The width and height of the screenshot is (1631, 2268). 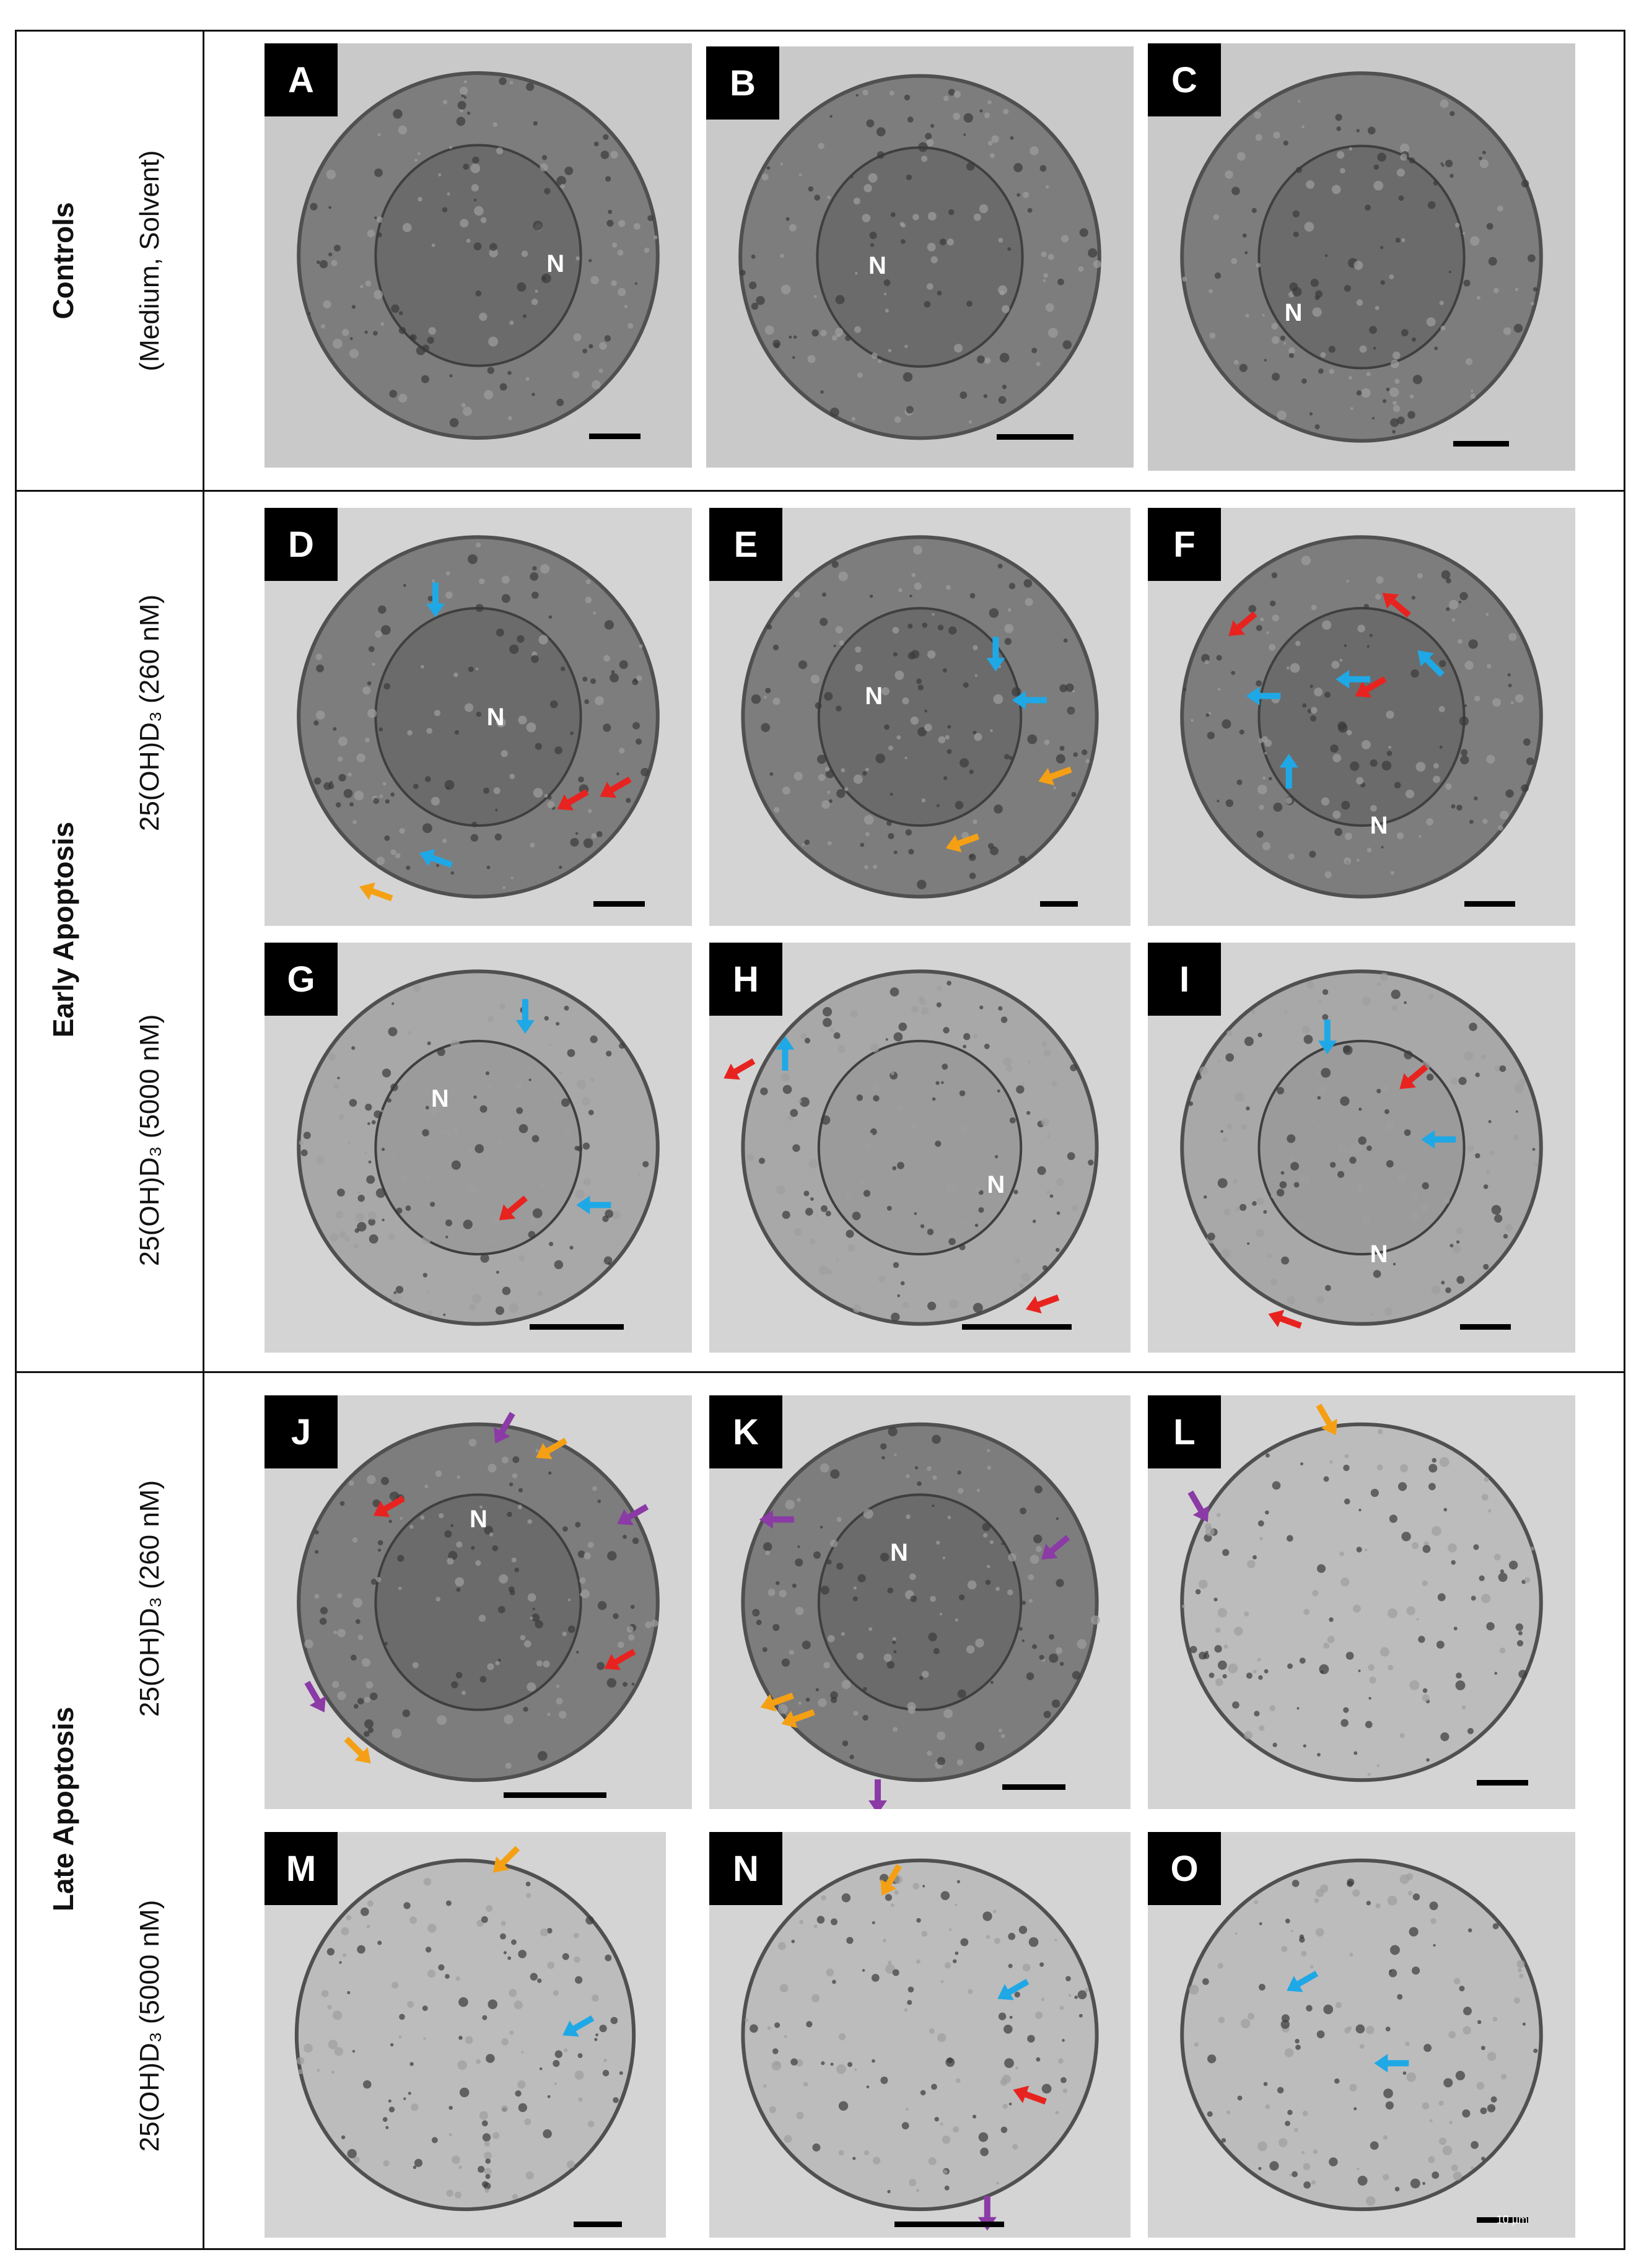 What do you see at coordinates (746, 1868) in the screenshot?
I see `panel-letter: N` at bounding box center [746, 1868].